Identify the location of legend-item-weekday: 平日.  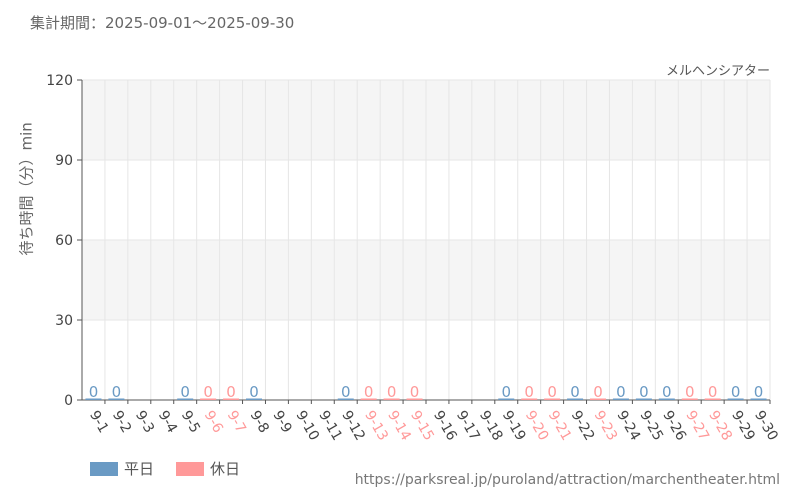
(122, 468).